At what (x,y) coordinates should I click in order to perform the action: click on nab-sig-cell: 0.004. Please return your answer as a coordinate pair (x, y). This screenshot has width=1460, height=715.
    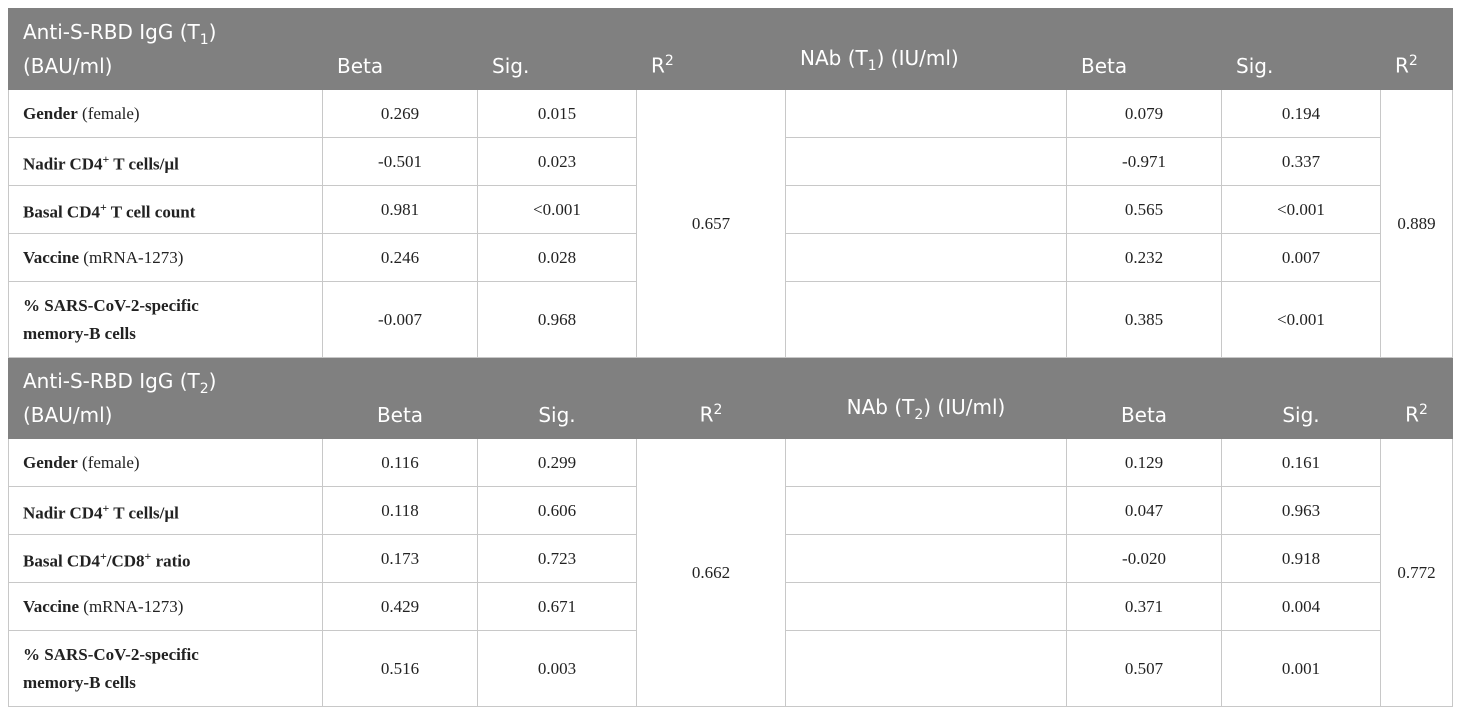
    Looking at the image, I should click on (1301, 606).